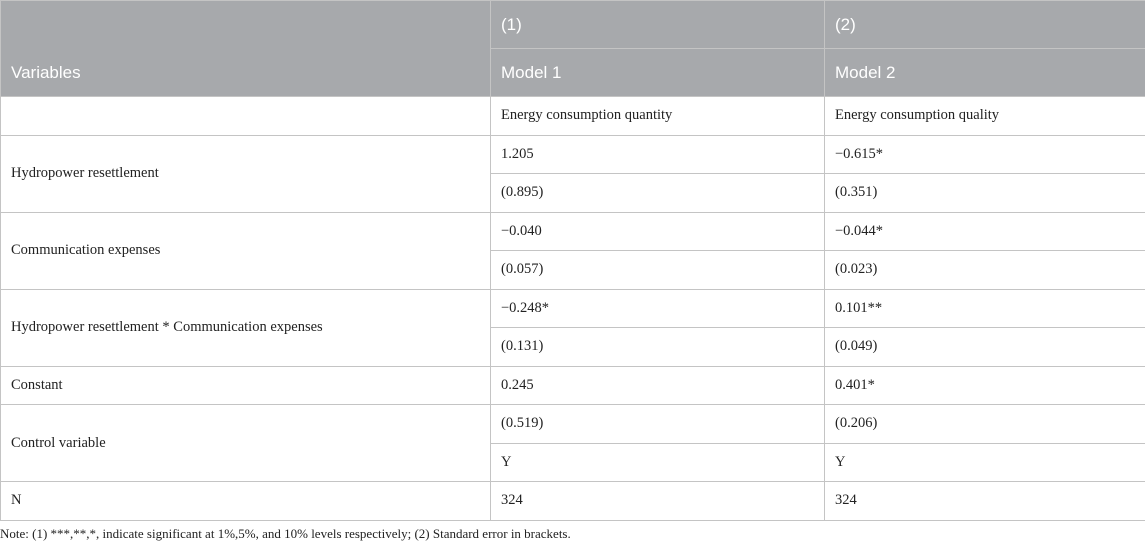 The width and height of the screenshot is (1145, 544). I want to click on column-1-number: (1), so click(657, 24).